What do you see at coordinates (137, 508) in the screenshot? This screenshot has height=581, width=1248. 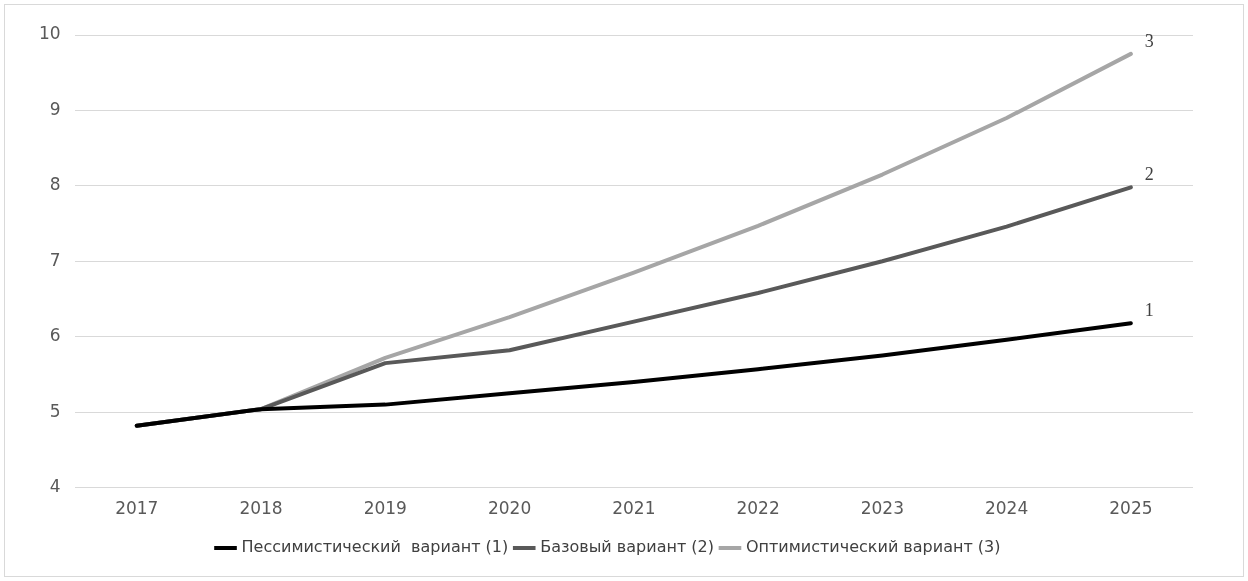 I see `x-tick-label: 2017` at bounding box center [137, 508].